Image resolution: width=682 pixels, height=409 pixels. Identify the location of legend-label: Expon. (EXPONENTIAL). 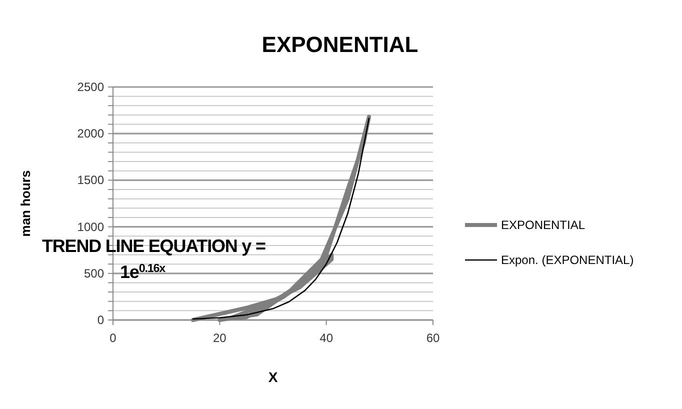
(567, 260).